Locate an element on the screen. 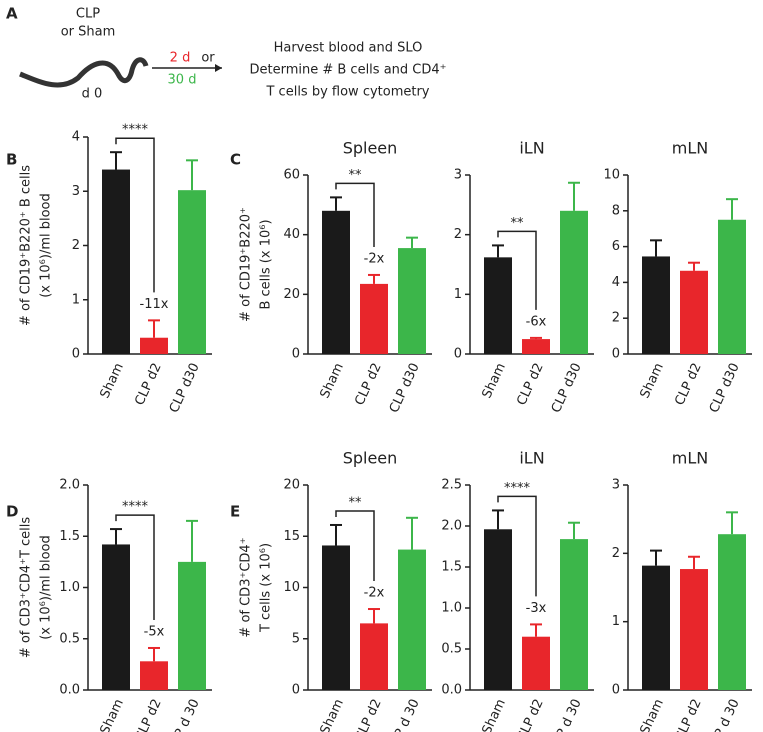  or-label: or is located at coordinates (208, 58).